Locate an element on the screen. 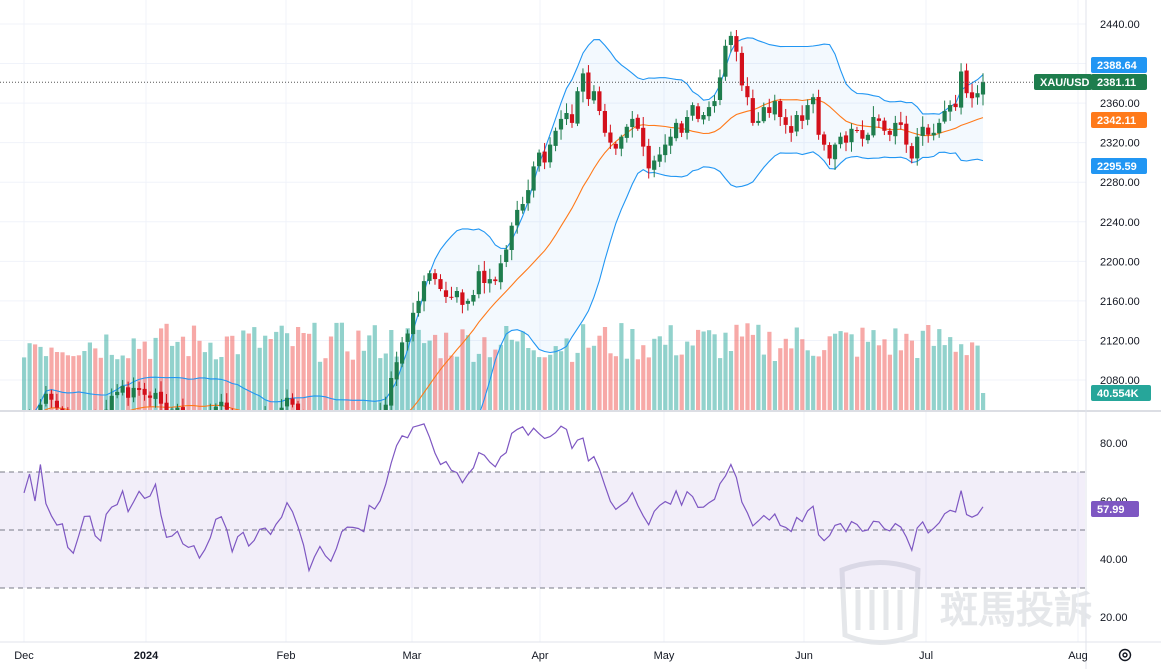  settings-gear-icon is located at coordinates (1125, 655).